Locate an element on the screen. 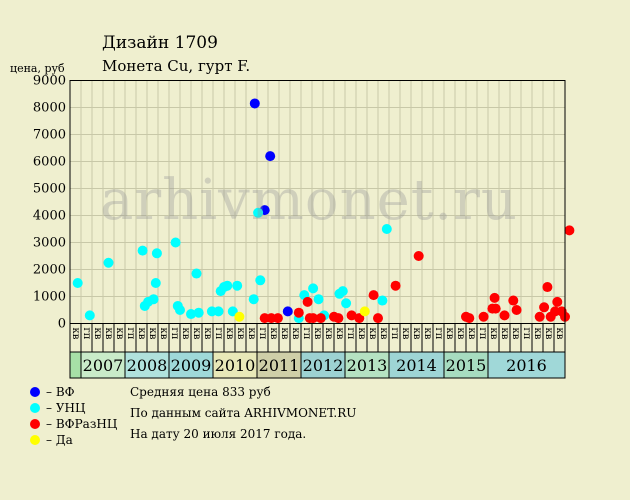  legend-label: – ВФРазНЦ is located at coordinates (82, 424).